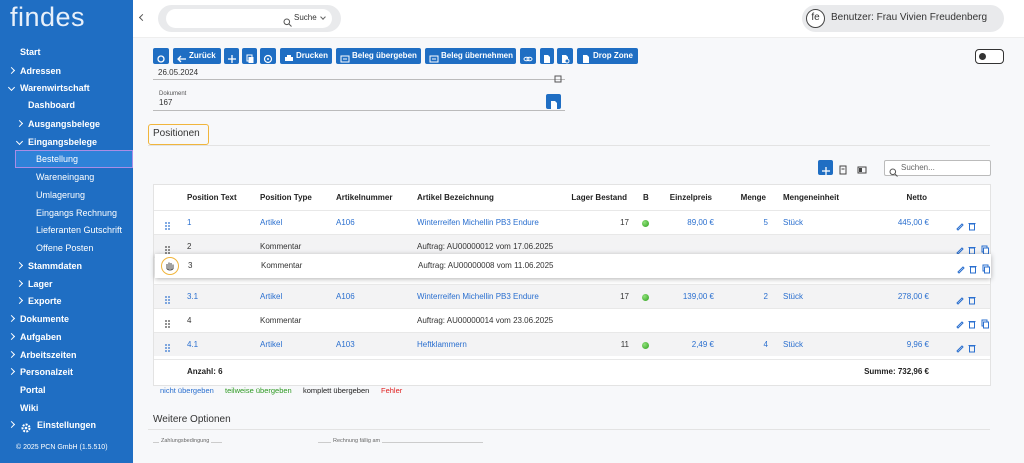  I want to click on drag-handle-active, so click(170, 266).